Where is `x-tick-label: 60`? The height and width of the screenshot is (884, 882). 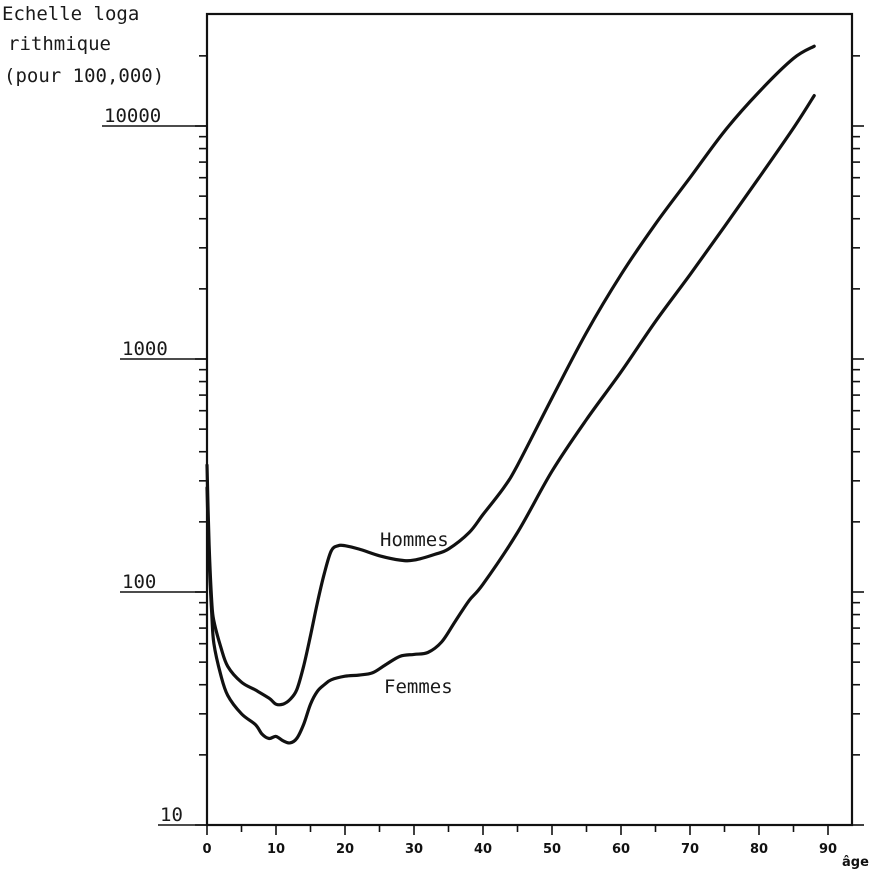 x-tick-label: 60 is located at coordinates (621, 849).